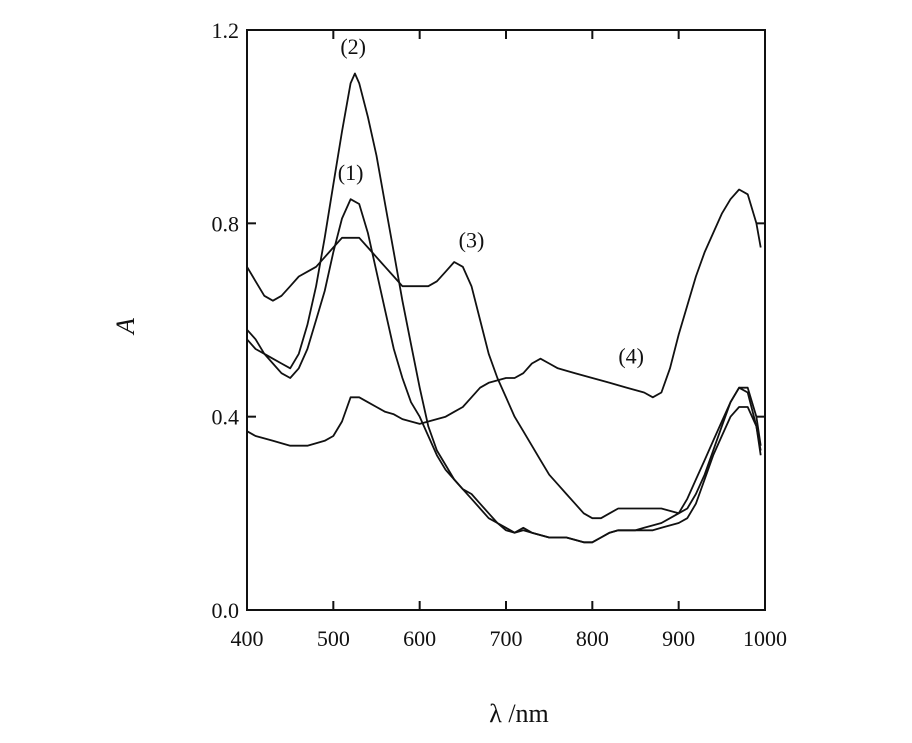 The width and height of the screenshot is (912, 743). I want to click on x-axis-label: λ /nm, so click(519, 713).